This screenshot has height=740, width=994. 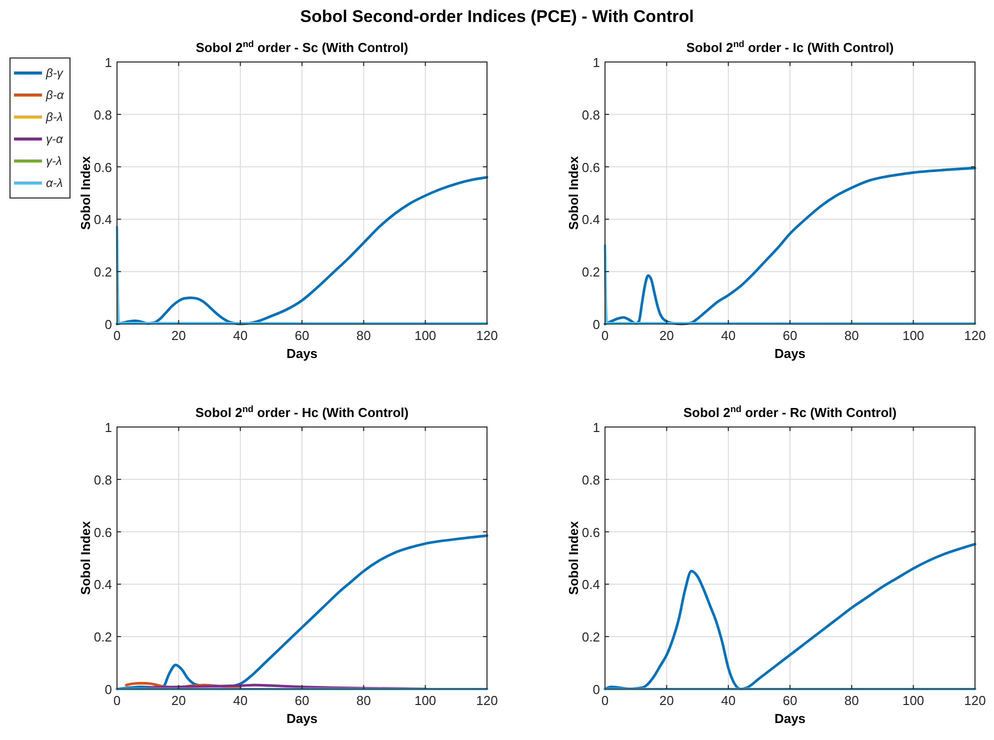 I want to click on legend-label: α-λ, so click(x=54, y=183).